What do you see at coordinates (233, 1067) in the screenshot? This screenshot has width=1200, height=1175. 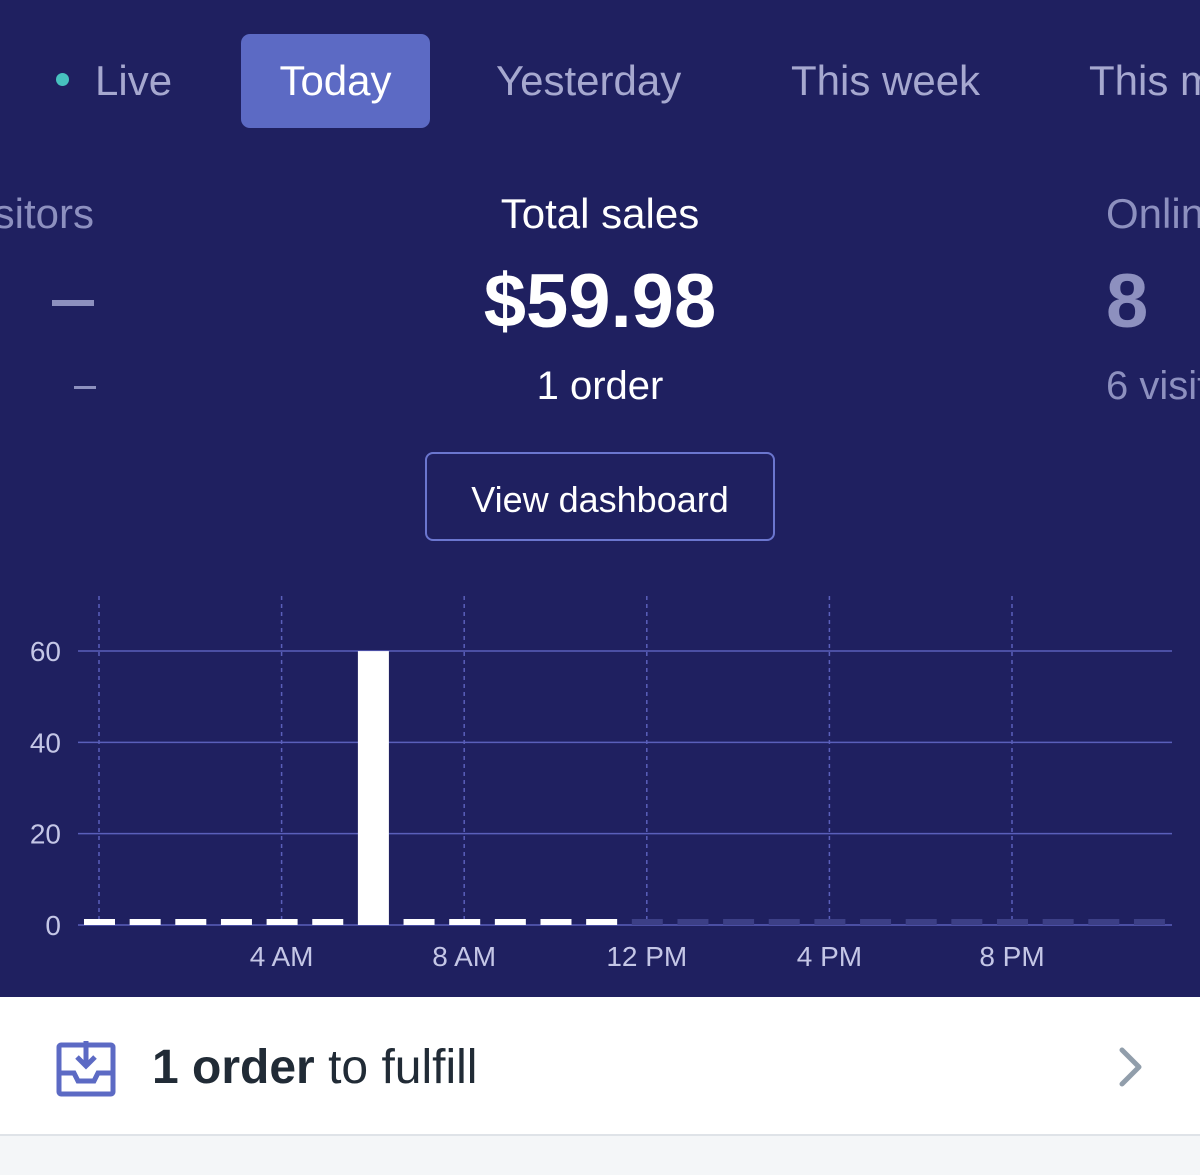 I see `fulfill-count: 1 order` at bounding box center [233, 1067].